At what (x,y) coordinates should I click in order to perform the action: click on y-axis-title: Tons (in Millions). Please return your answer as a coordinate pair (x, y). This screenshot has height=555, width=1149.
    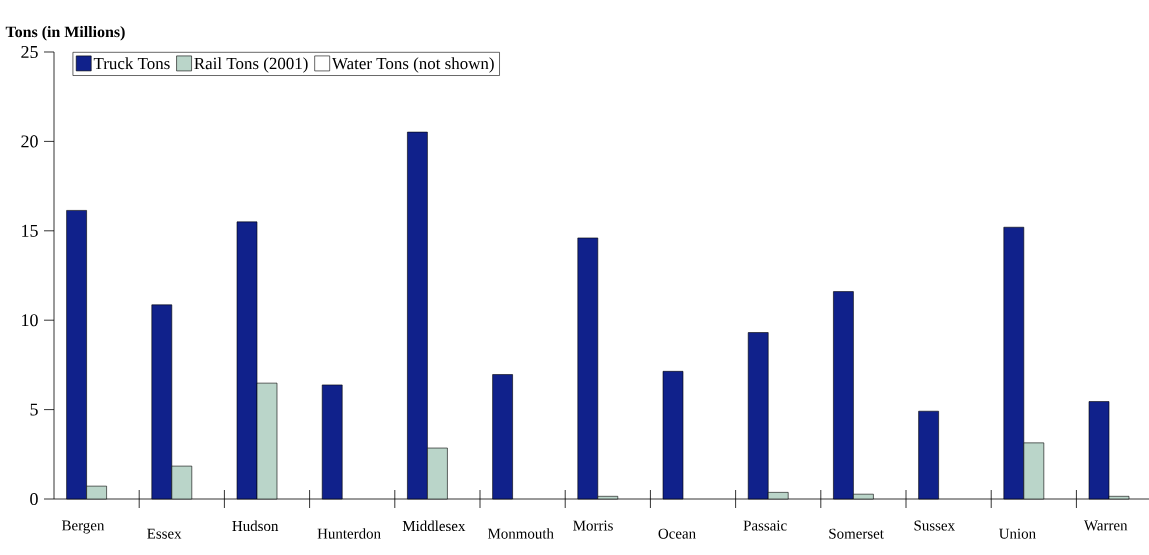
    Looking at the image, I should click on (65, 33).